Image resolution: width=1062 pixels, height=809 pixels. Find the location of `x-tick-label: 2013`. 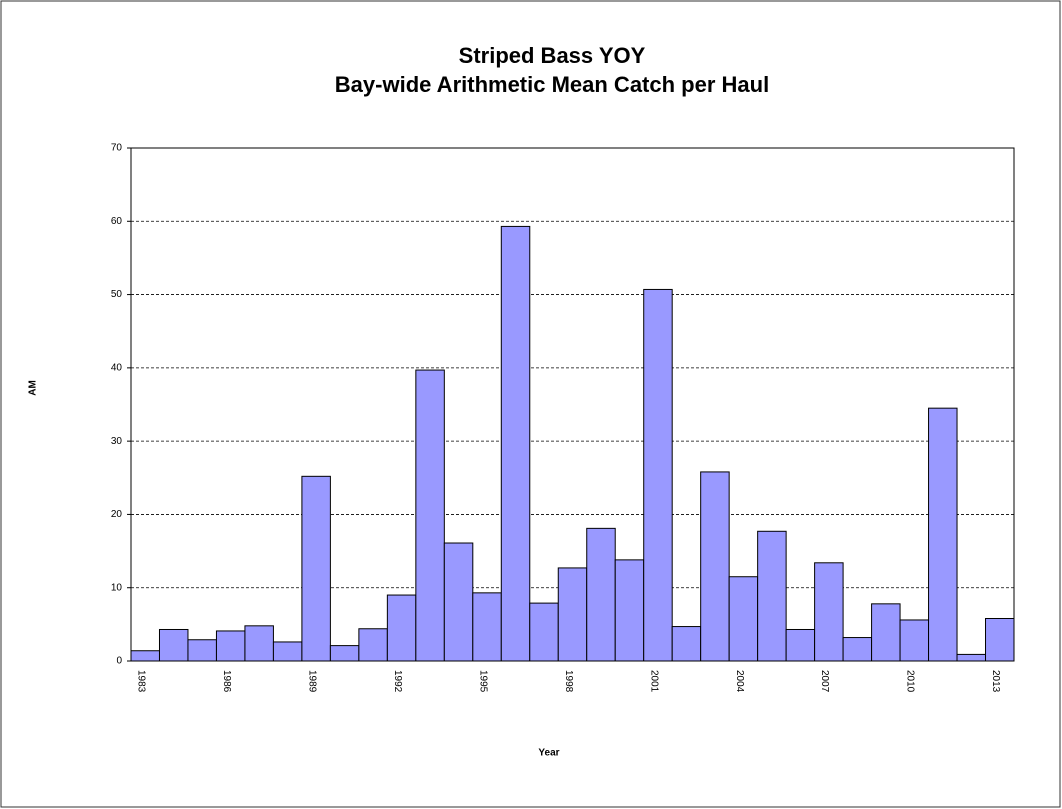

x-tick-label: 2013 is located at coordinates (995, 681).